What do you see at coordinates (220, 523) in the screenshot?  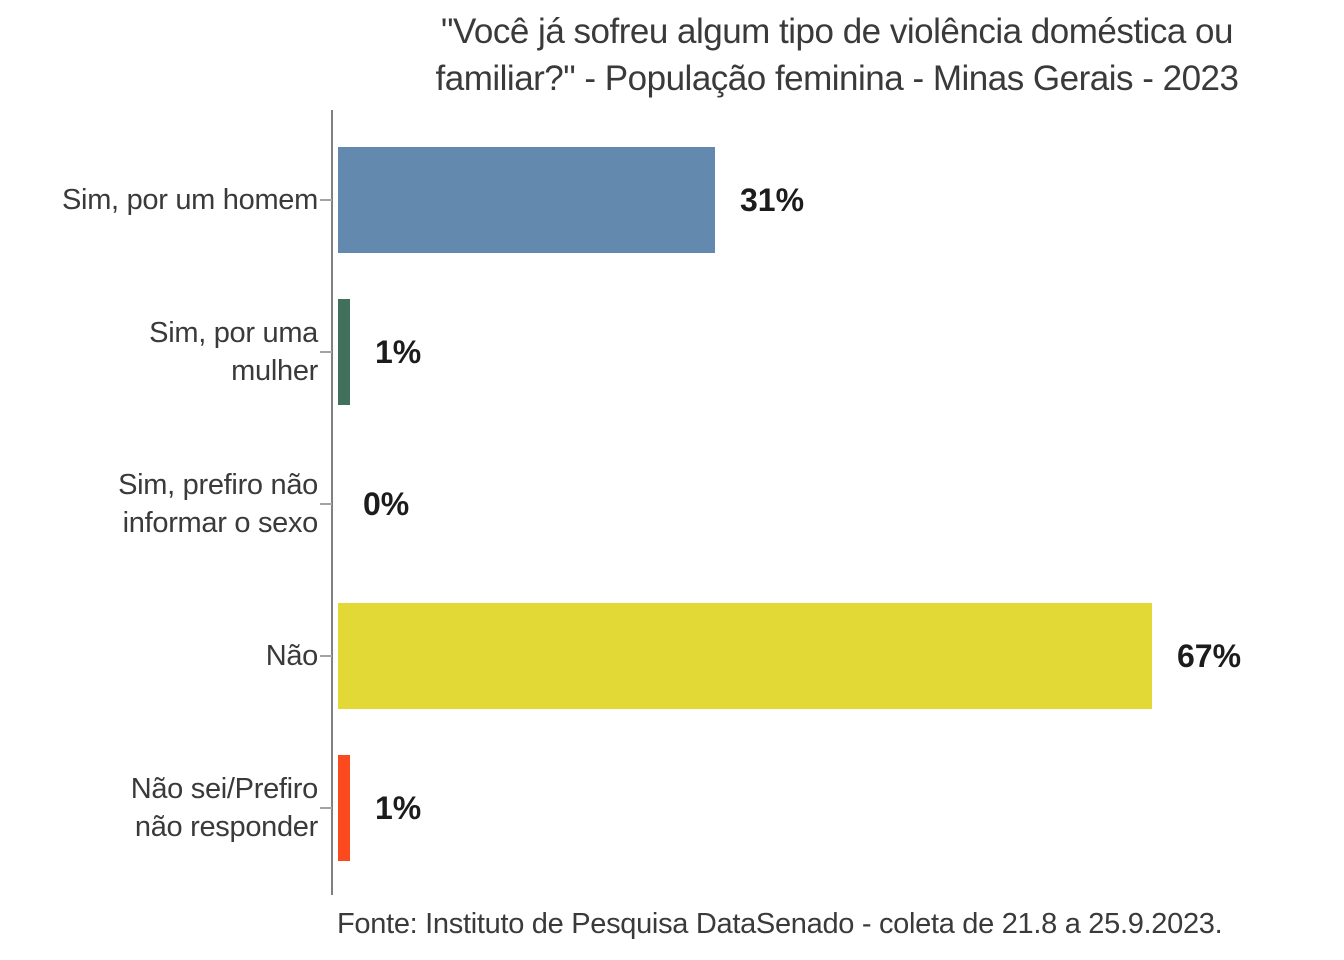 I see `category-label-line: informar o sexo` at bounding box center [220, 523].